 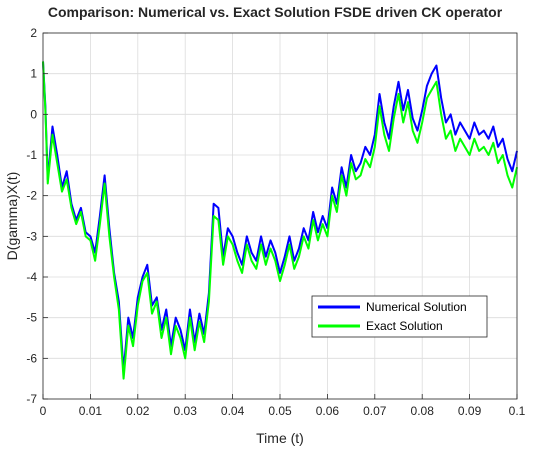 What do you see at coordinates (404, 326) in the screenshot?
I see `legend-label-exact: Exact Solution` at bounding box center [404, 326].